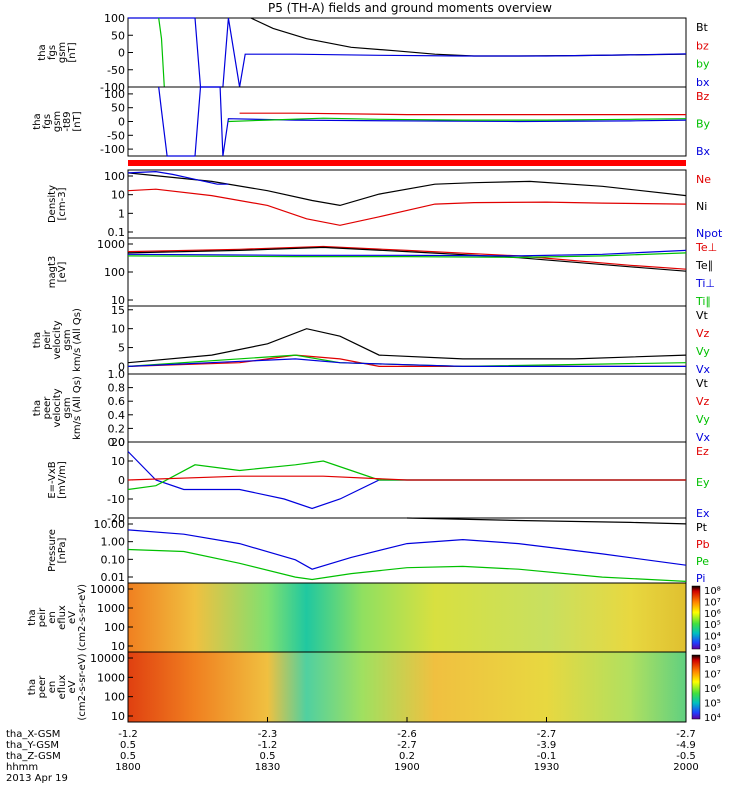  I want to click on panel-peir_spec, so click(414, 617).